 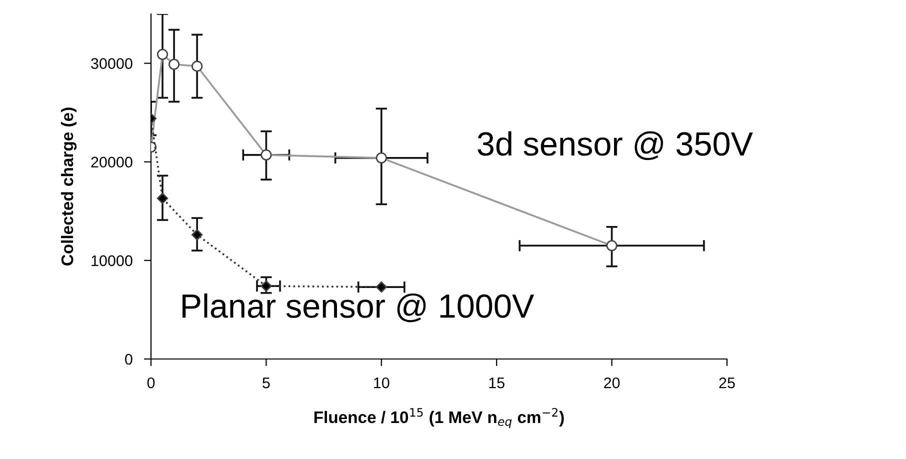 What do you see at coordinates (612, 382) in the screenshot?
I see `x-tick-label: 20` at bounding box center [612, 382].